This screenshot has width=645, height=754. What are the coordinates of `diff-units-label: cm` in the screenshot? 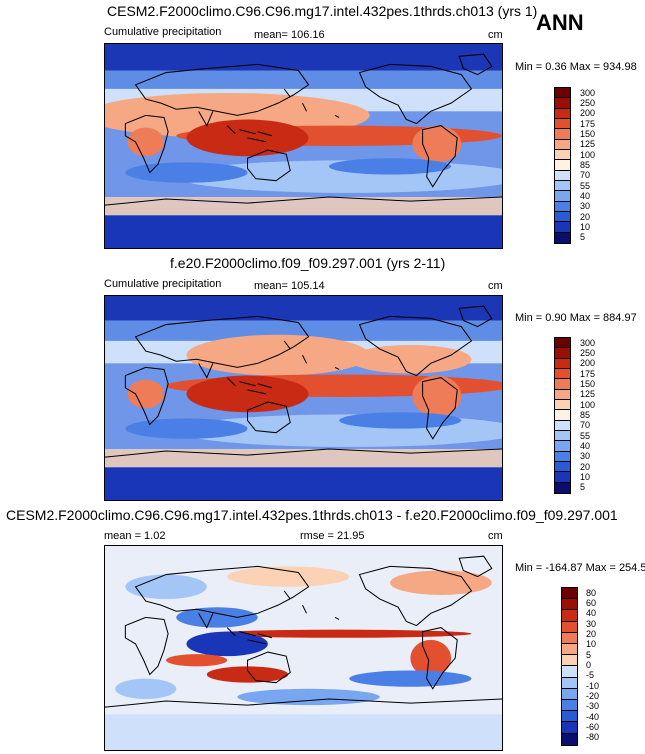 It's located at (495, 536).